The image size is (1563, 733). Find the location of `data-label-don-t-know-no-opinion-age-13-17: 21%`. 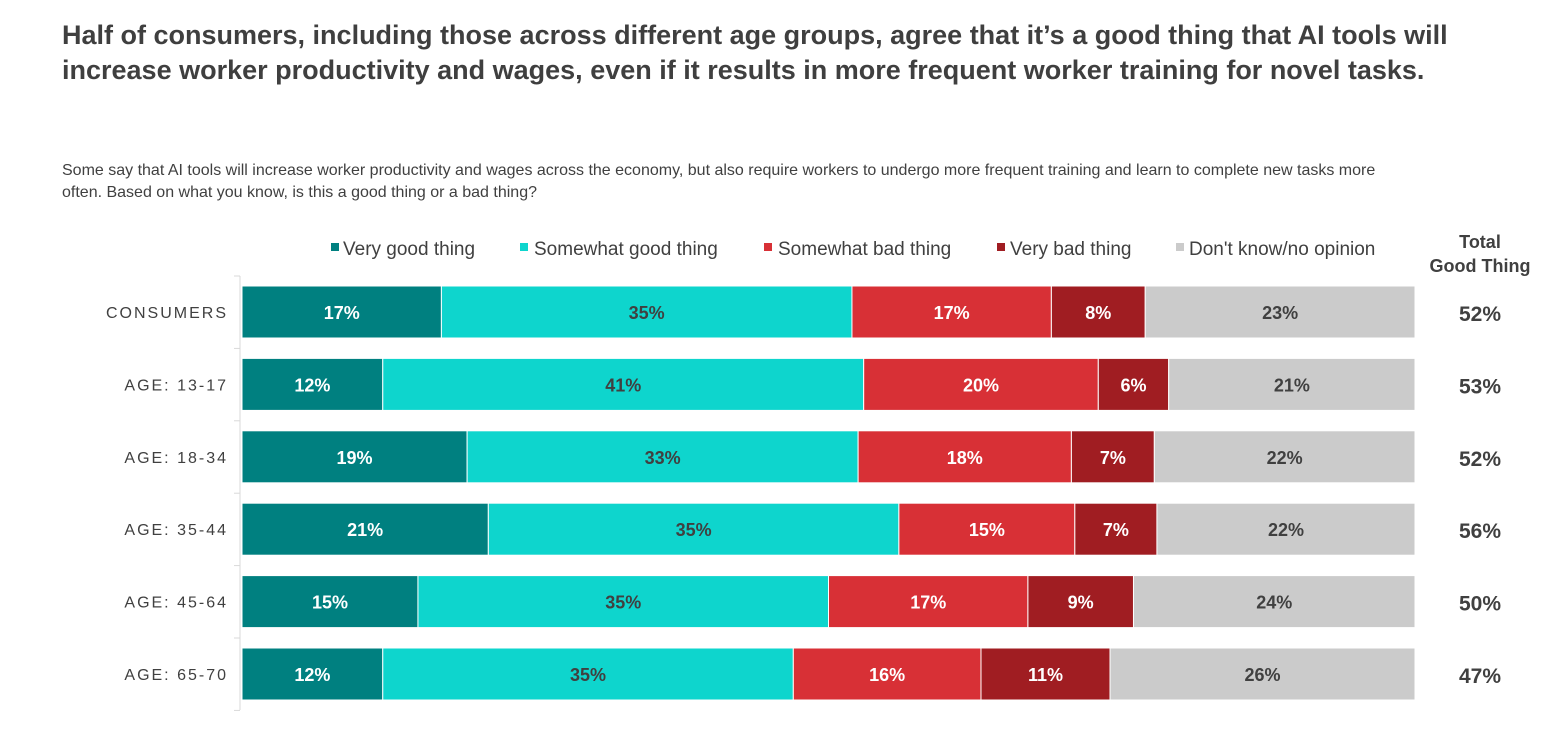

data-label-don-t-know-no-opinion-age-13-17: 21% is located at coordinates (1292, 385).